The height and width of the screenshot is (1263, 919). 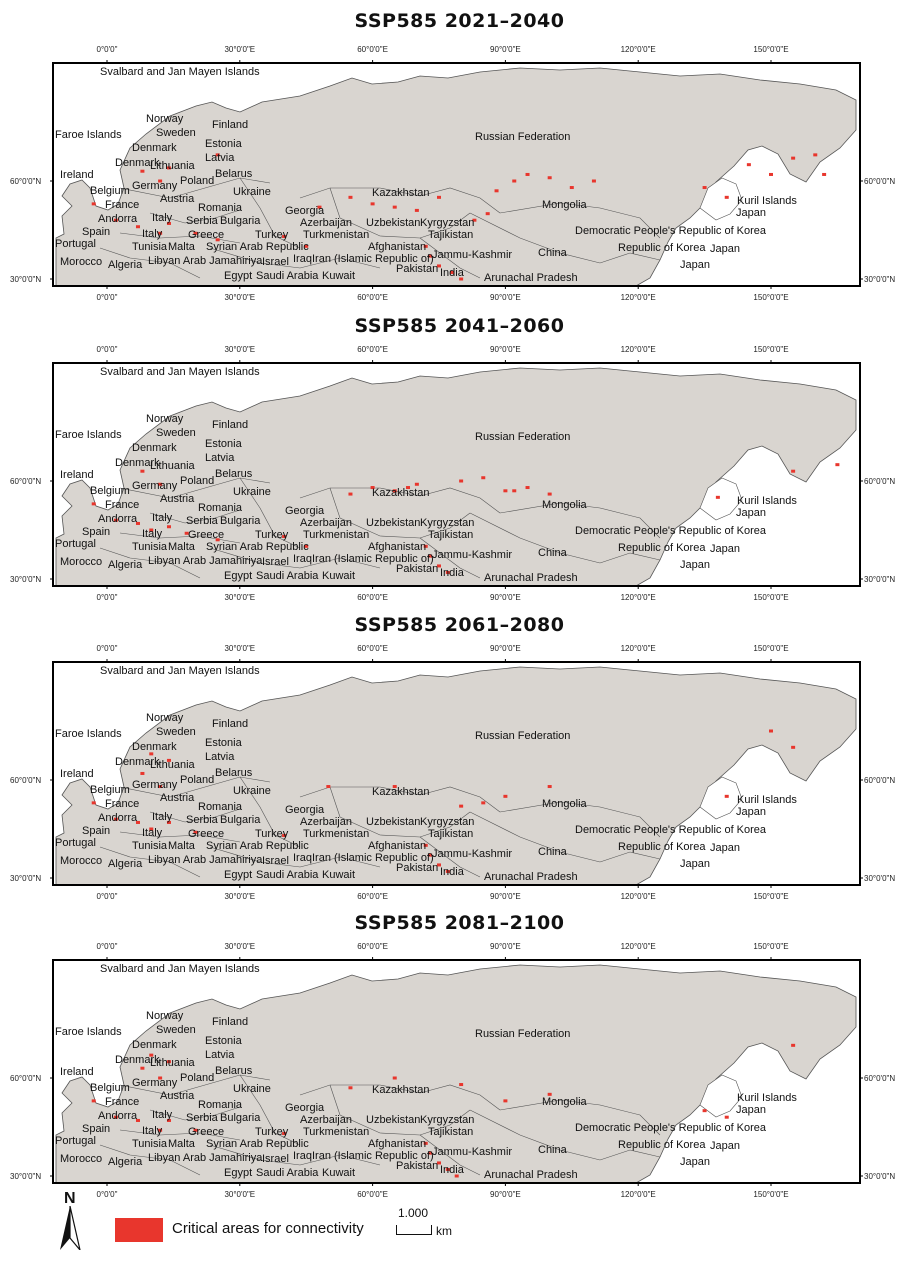 What do you see at coordinates (287, 1173) in the screenshot?
I see `place-label: Saudi Arabia` at bounding box center [287, 1173].